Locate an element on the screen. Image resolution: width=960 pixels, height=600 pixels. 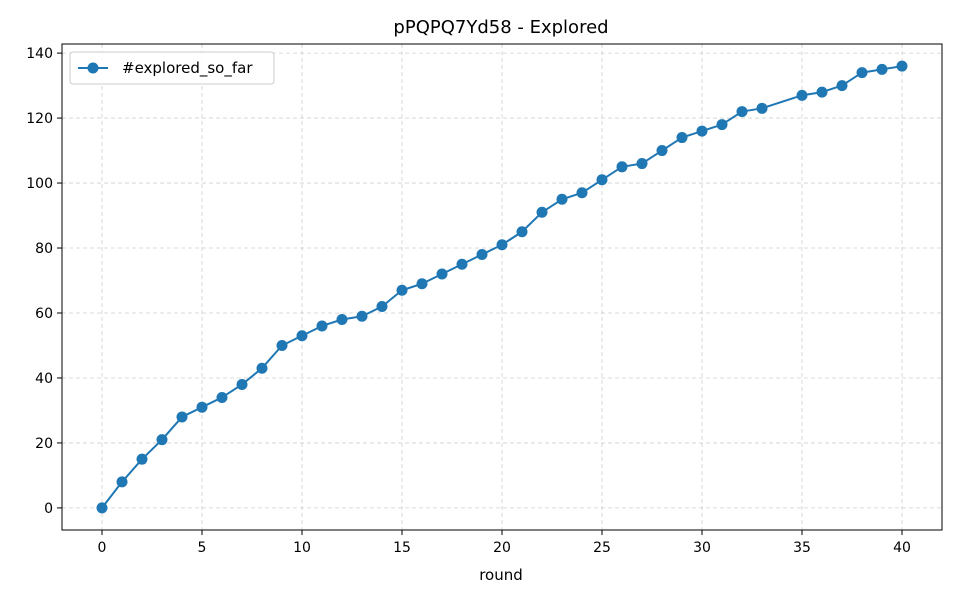
legend: #explored_so_far is located at coordinates (172, 68).